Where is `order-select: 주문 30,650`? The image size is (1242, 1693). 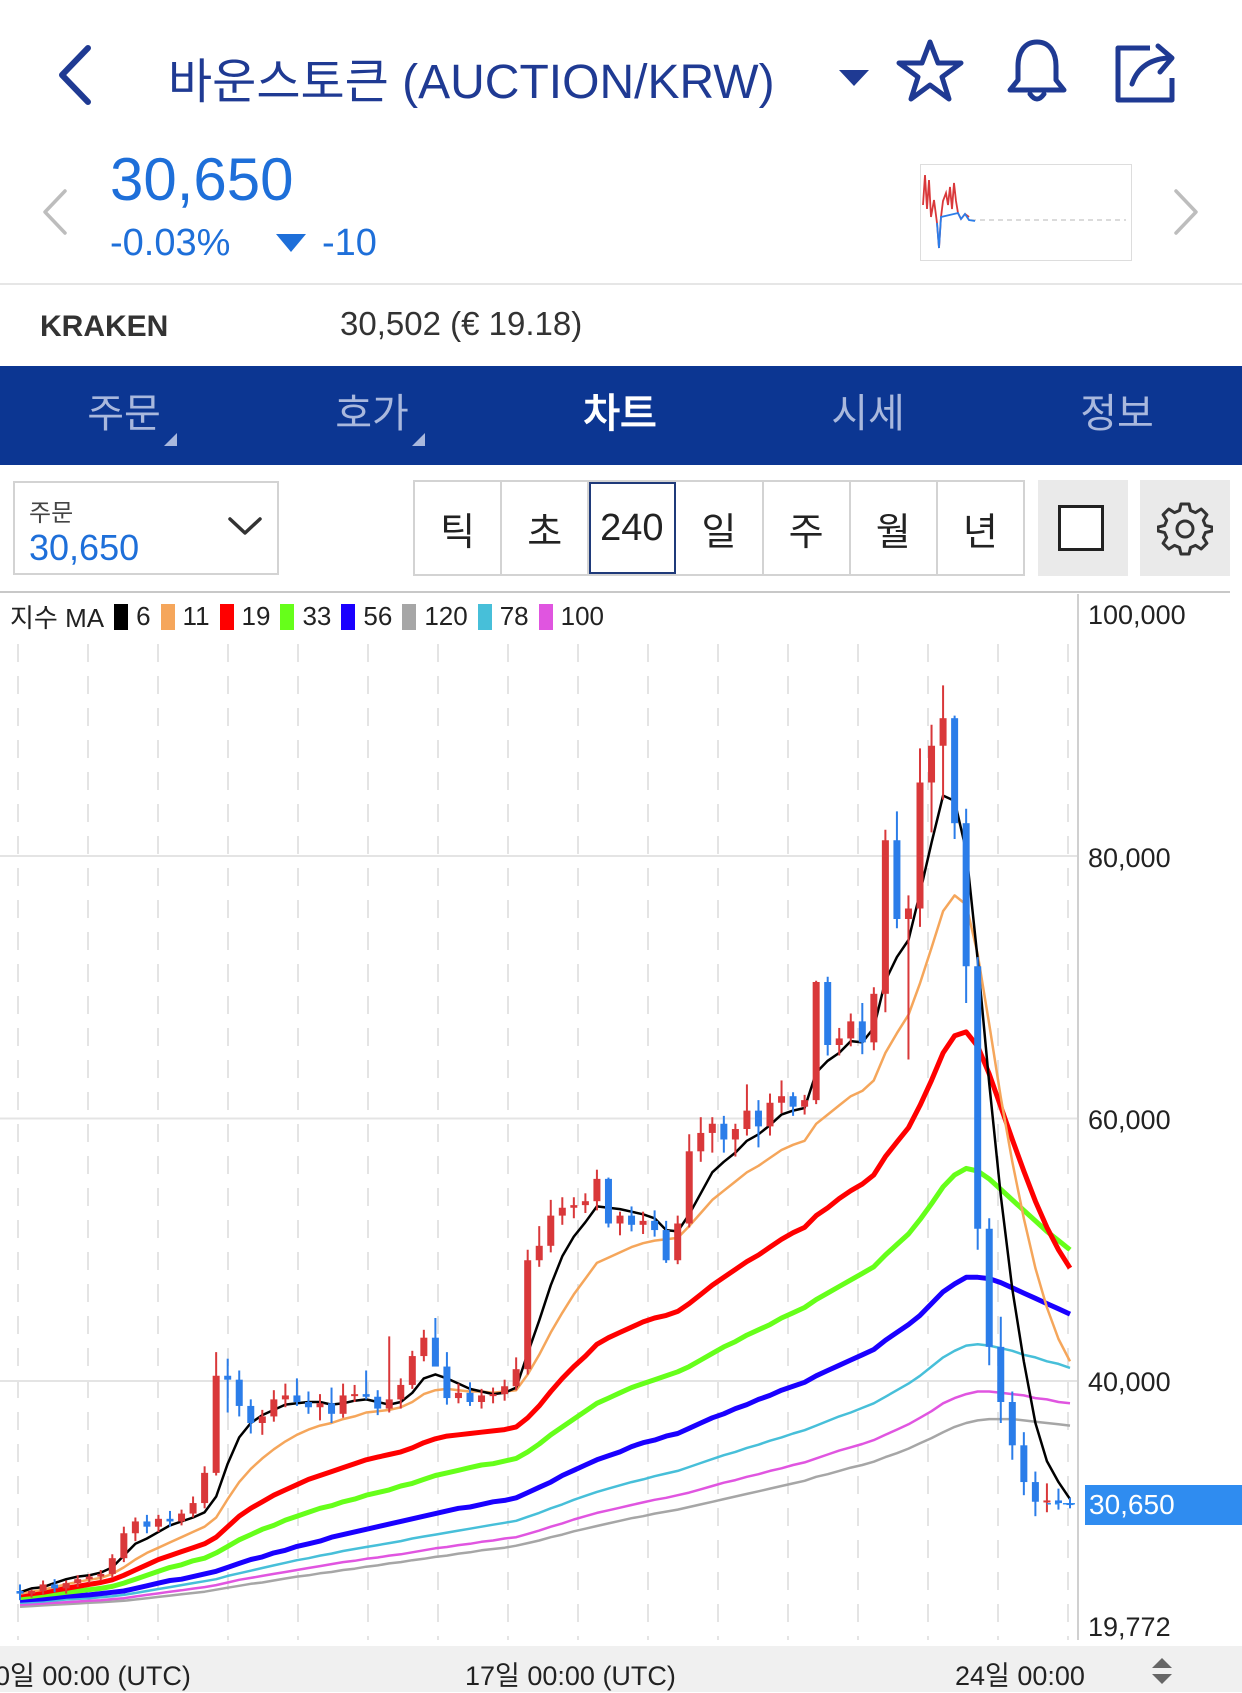
order-select: 주문 30,650 is located at coordinates (146, 528).